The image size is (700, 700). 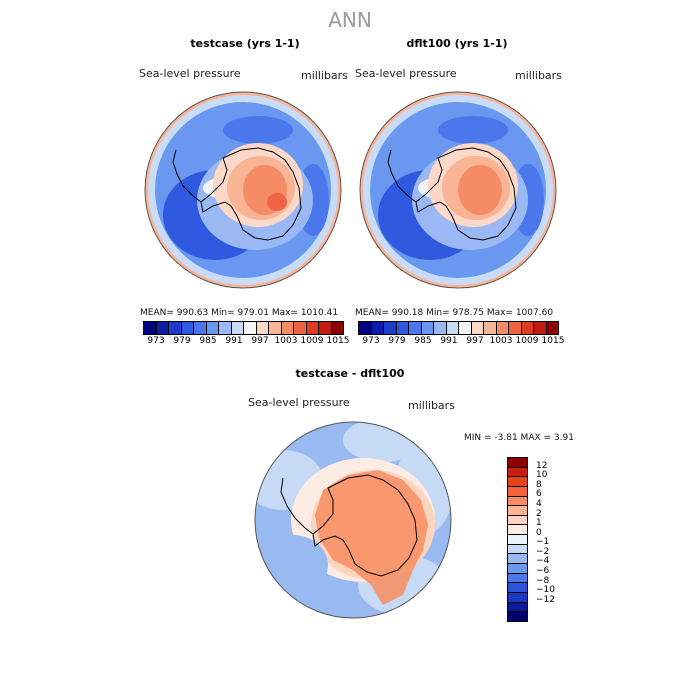 I want to click on panel2-colorbar, so click(x=458, y=328).